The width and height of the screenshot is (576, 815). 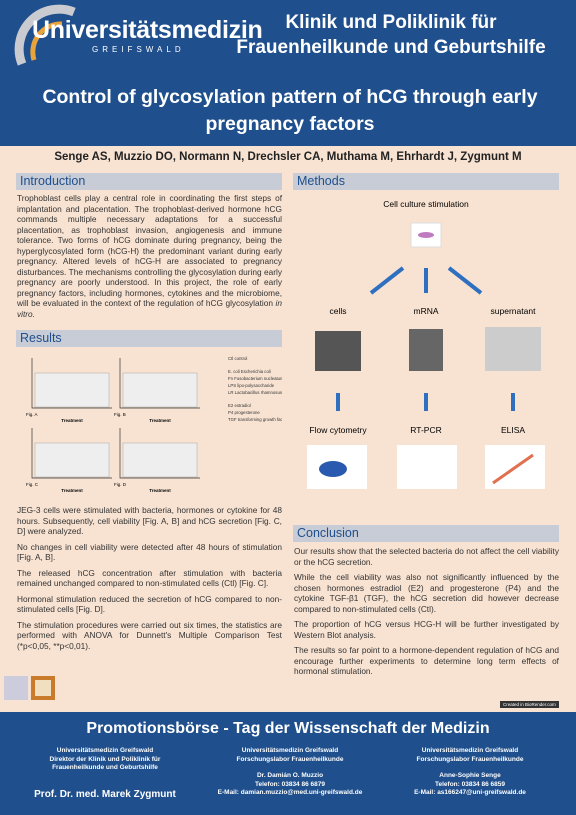 What do you see at coordinates (337, 311) in the screenshot?
I see `method-label: cells` at bounding box center [337, 311].